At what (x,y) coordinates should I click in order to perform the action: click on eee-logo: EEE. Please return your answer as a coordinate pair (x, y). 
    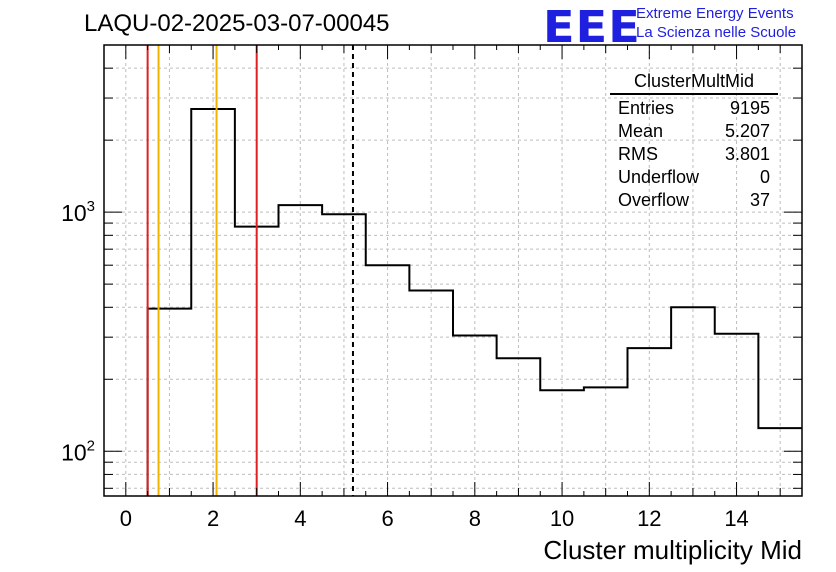
    Looking at the image, I should click on (592, 27).